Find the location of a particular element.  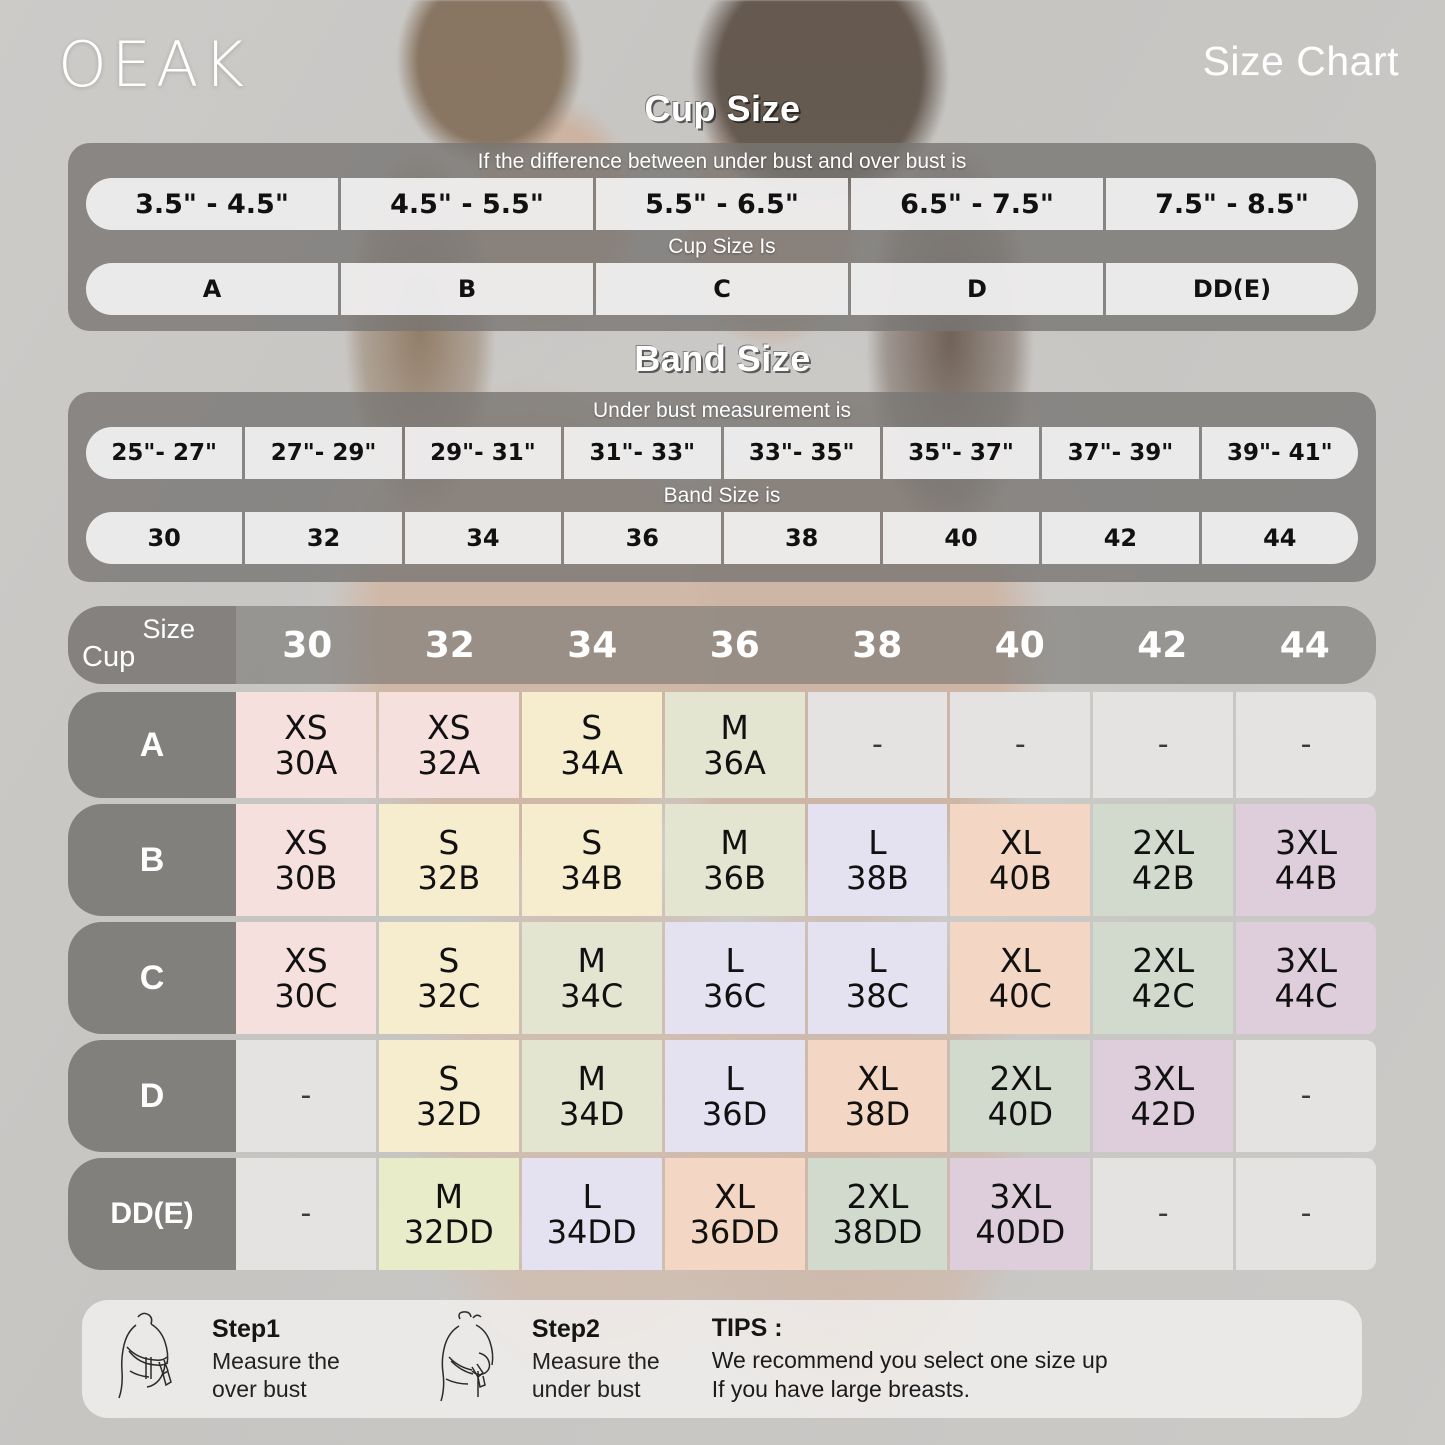

matrix-cells: XS 30C S 32C M 34C L 36C L 38C XL 40C 2XL 42C 3XL 44C is located at coordinates (806, 978).